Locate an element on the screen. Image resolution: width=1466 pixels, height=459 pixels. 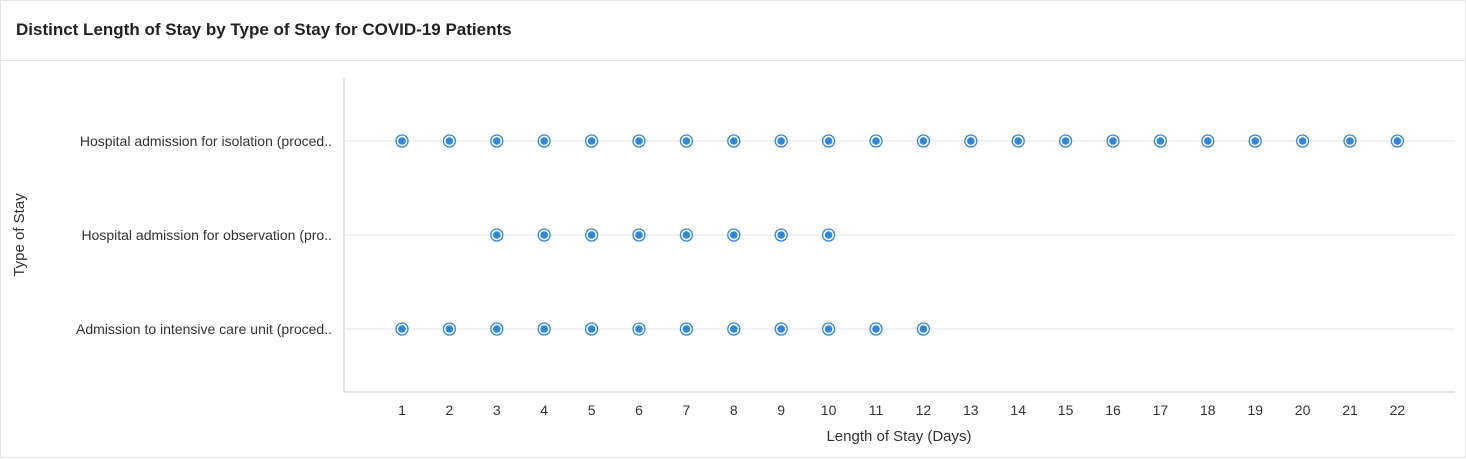
x-tick-label: 14 is located at coordinates (1018, 410).